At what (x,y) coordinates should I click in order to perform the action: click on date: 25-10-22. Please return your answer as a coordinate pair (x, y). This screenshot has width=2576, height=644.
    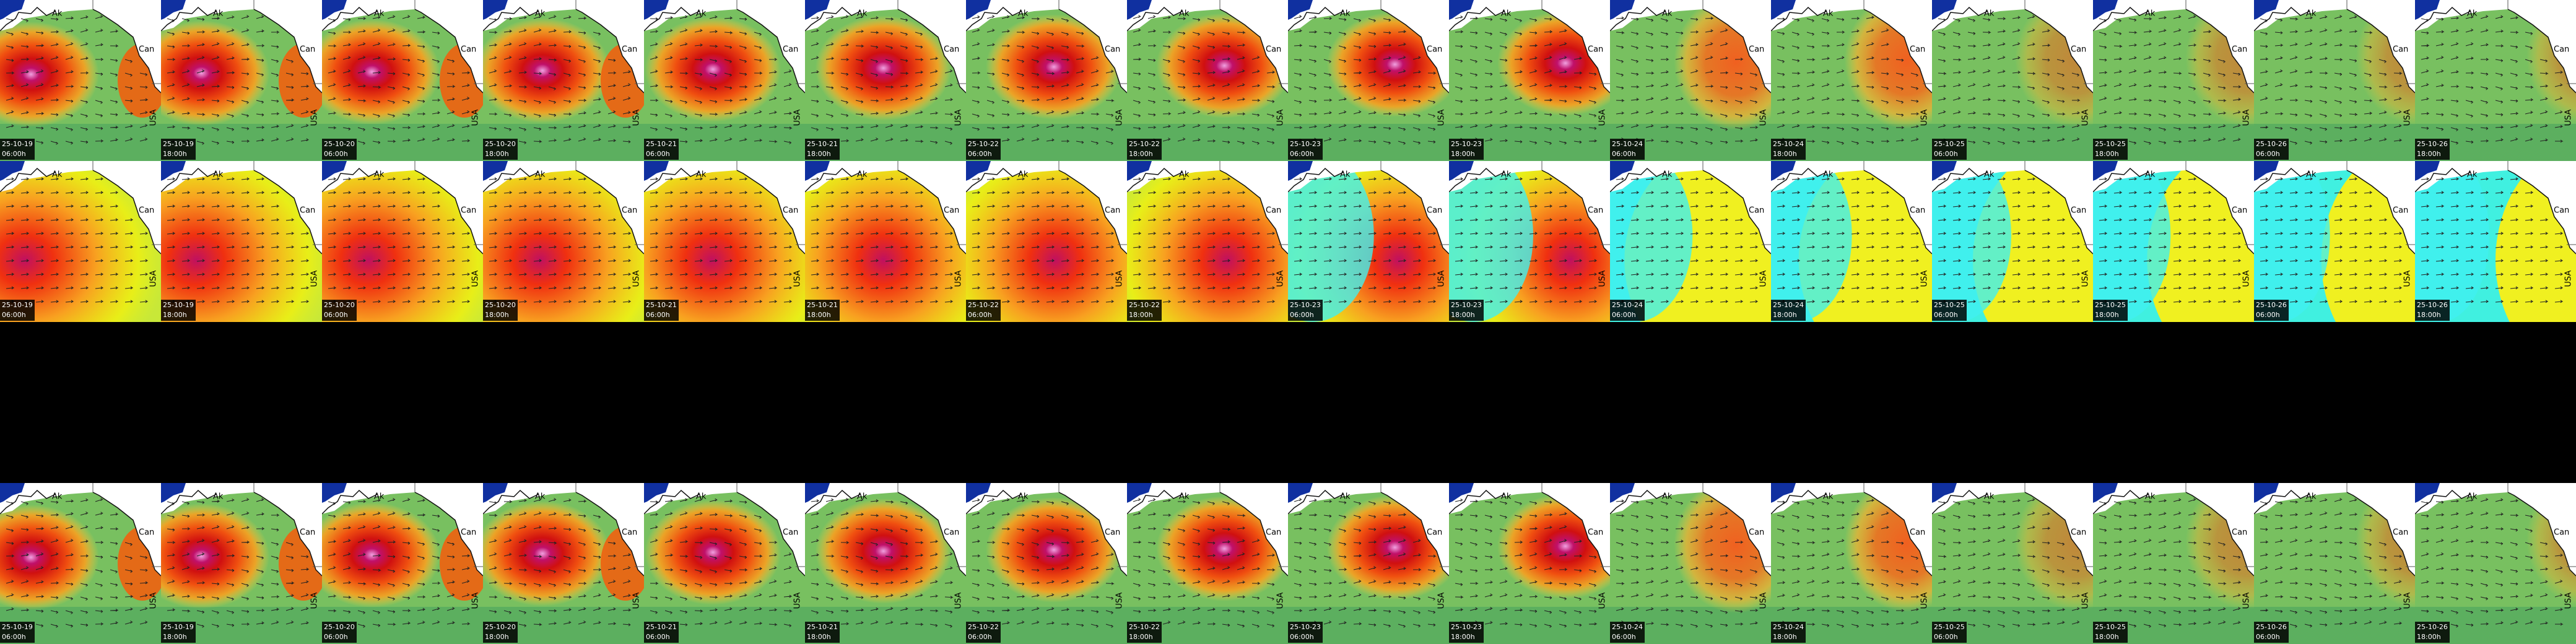
    Looking at the image, I should click on (983, 305).